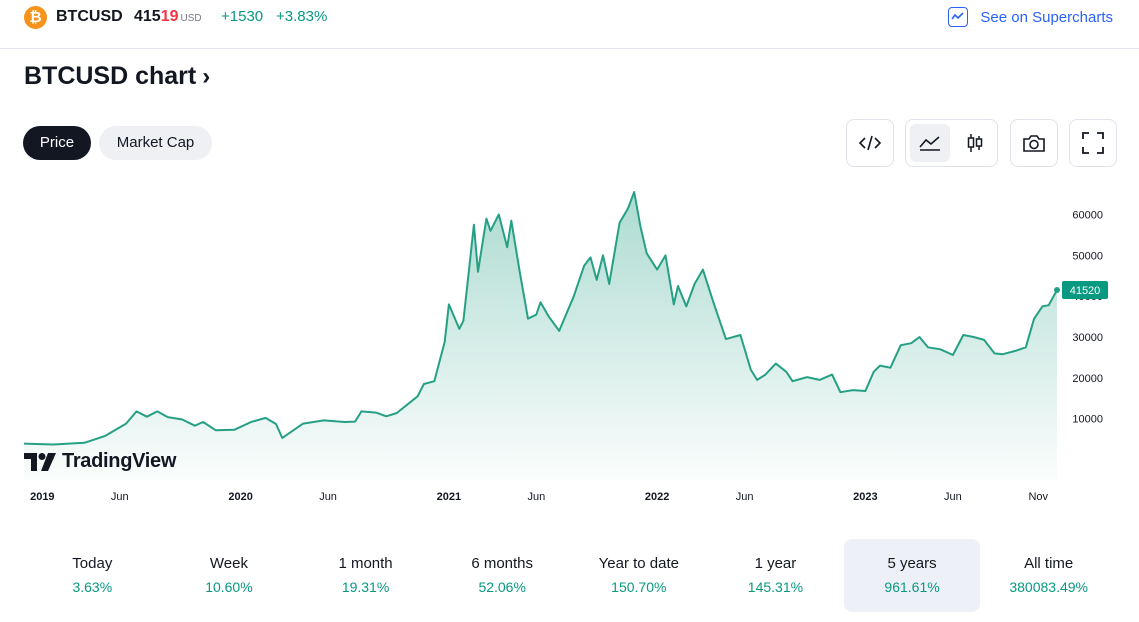  Describe the element at coordinates (57, 143) in the screenshot. I see `tab-price: Price` at that location.